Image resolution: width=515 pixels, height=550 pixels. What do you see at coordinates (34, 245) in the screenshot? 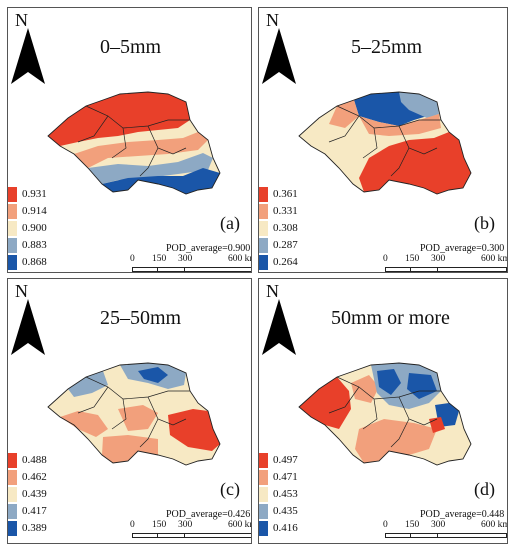
I see `legend-label: 0.883` at bounding box center [34, 245].